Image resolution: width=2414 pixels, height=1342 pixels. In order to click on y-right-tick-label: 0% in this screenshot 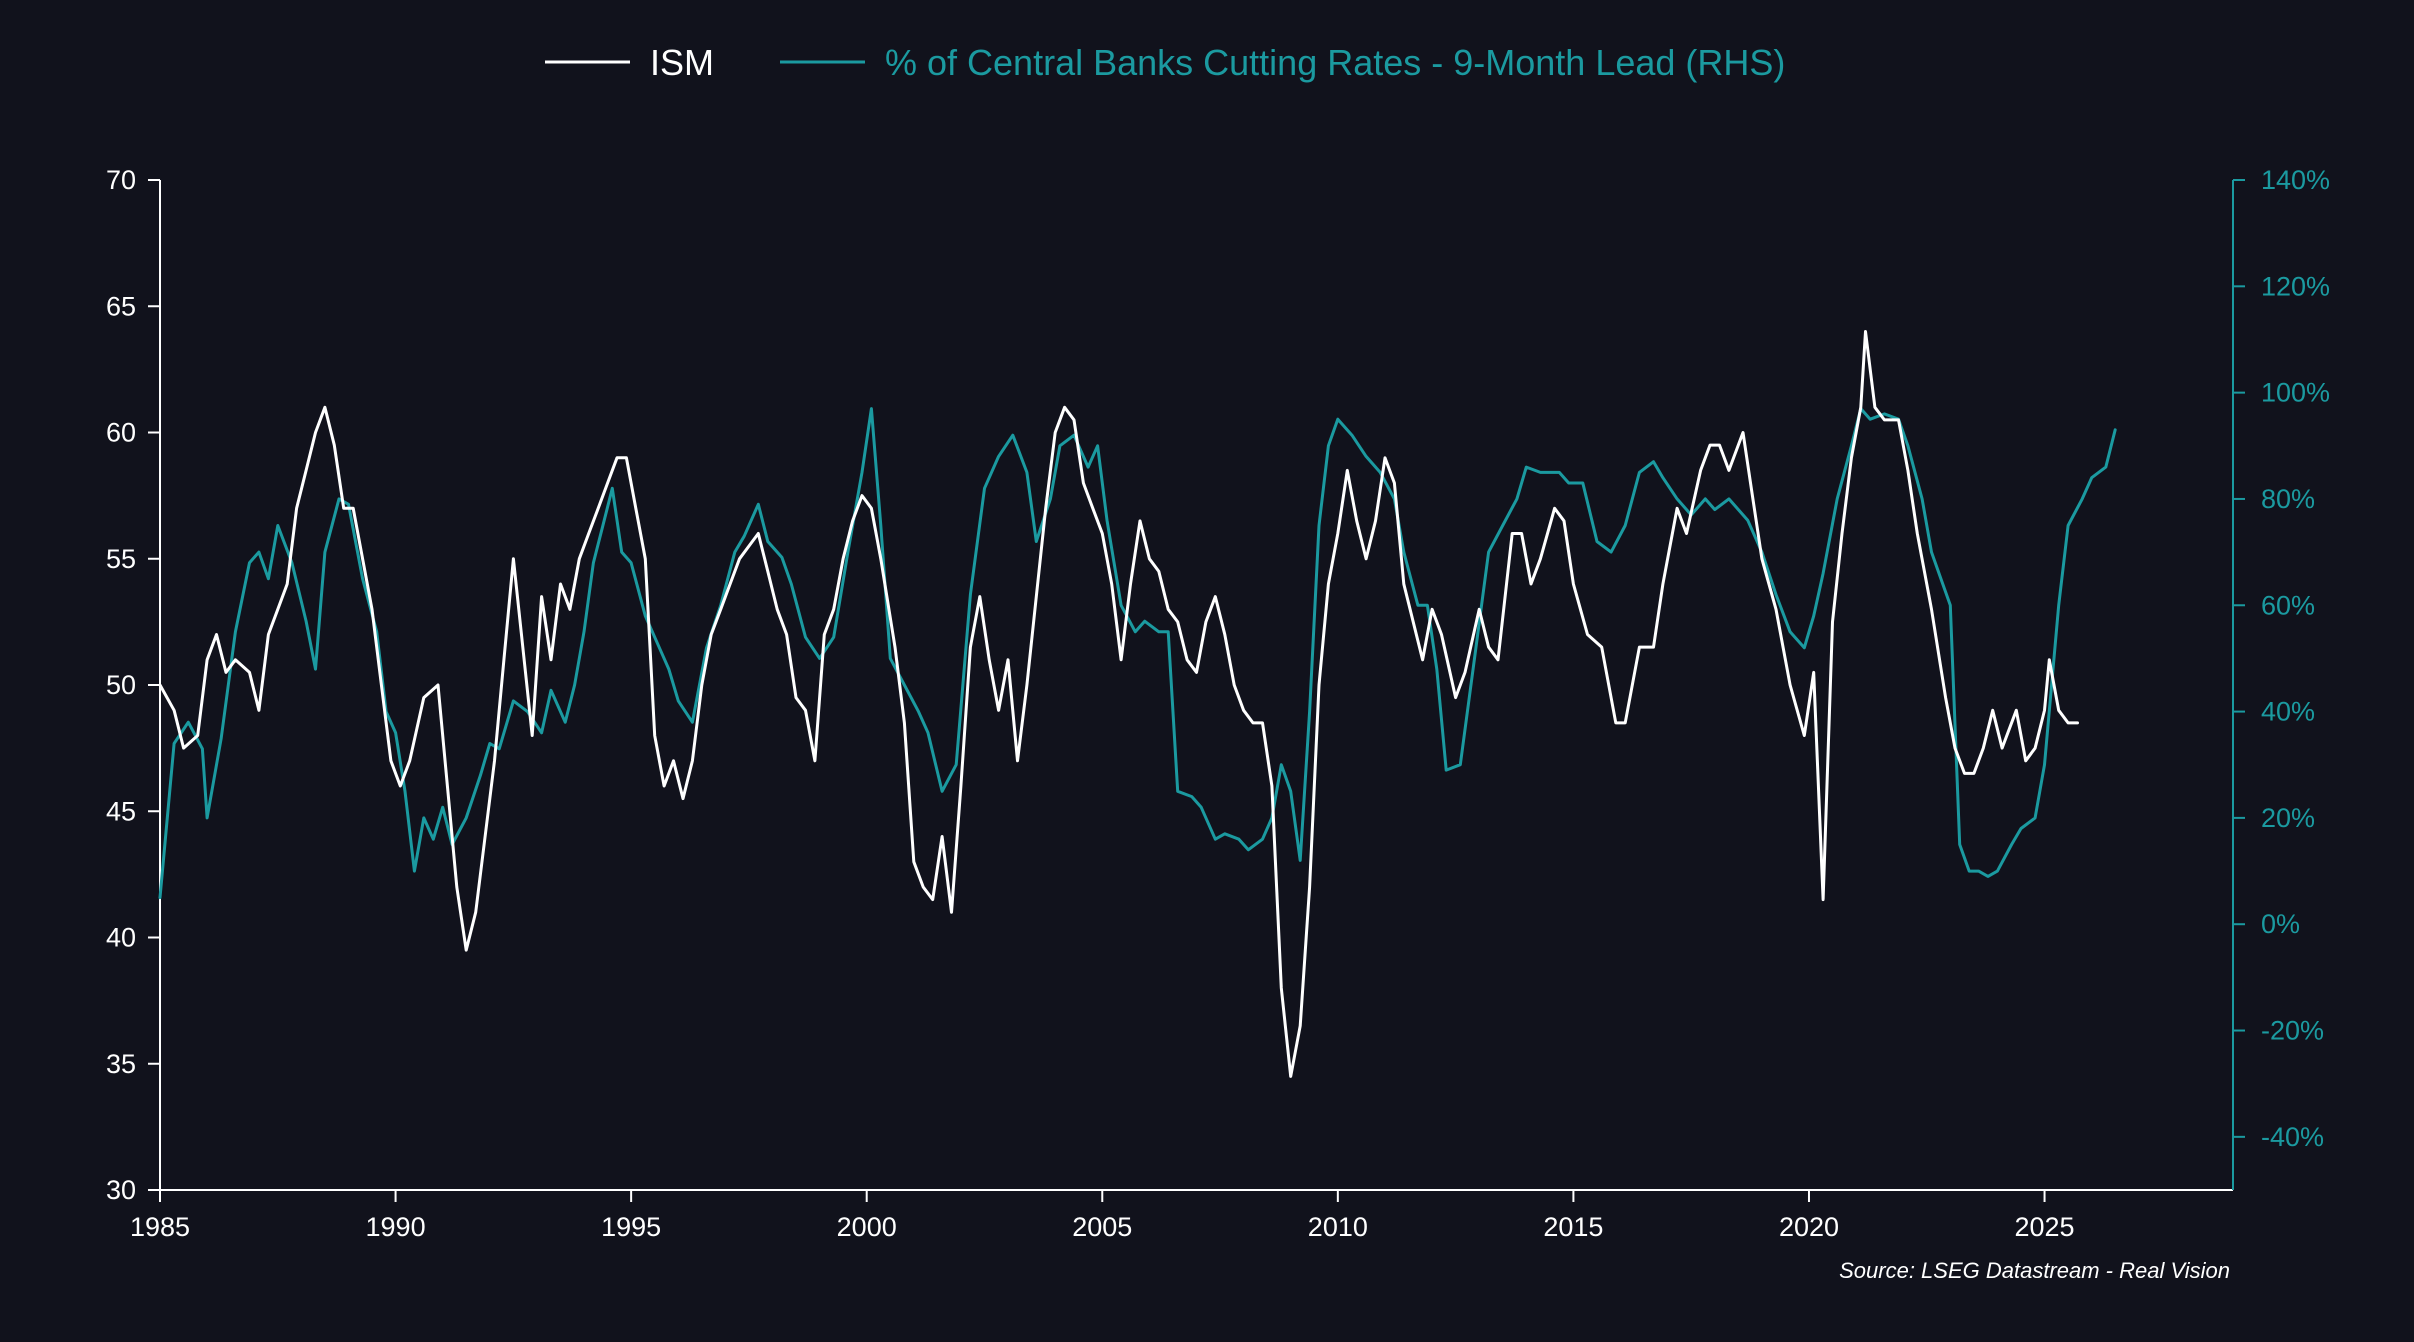, I will do `click(2280, 924)`.